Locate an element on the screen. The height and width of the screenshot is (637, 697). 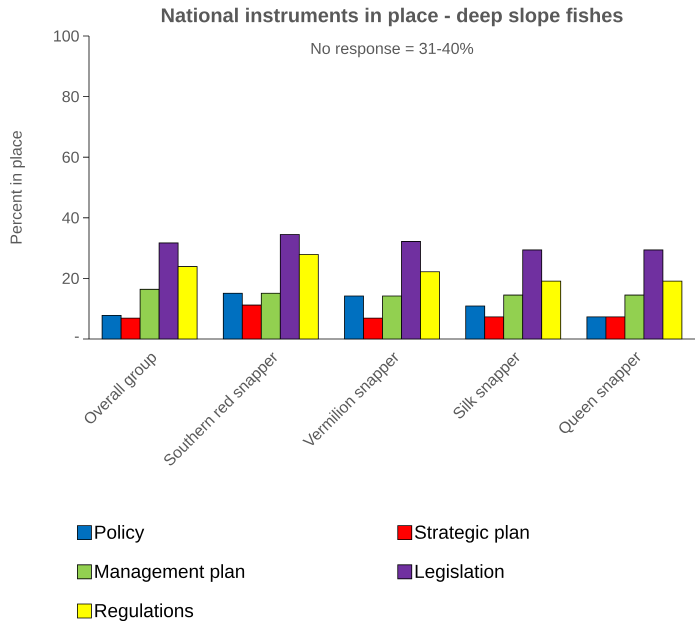
y-tick-label: 80 is located at coordinates (70, 96).